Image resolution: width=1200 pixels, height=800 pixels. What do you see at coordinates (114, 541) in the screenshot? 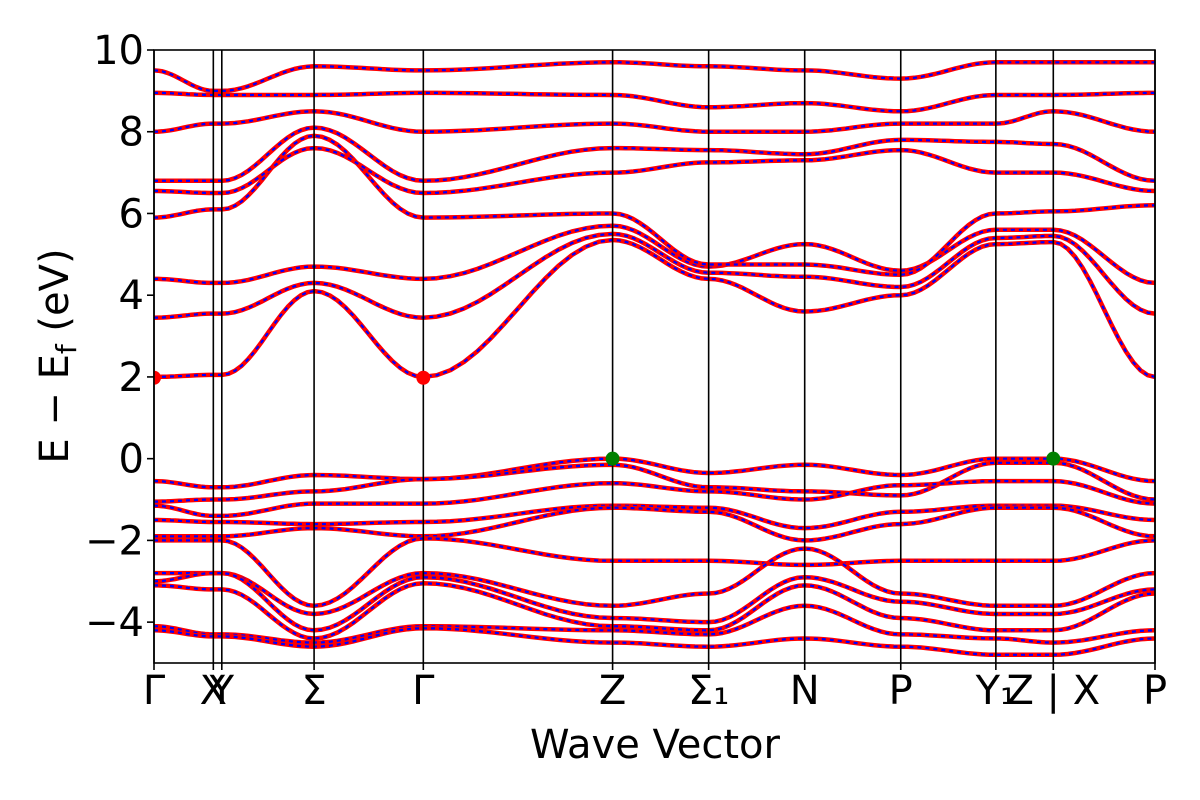
I see `y-tick-label-1: −2` at bounding box center [114, 541].